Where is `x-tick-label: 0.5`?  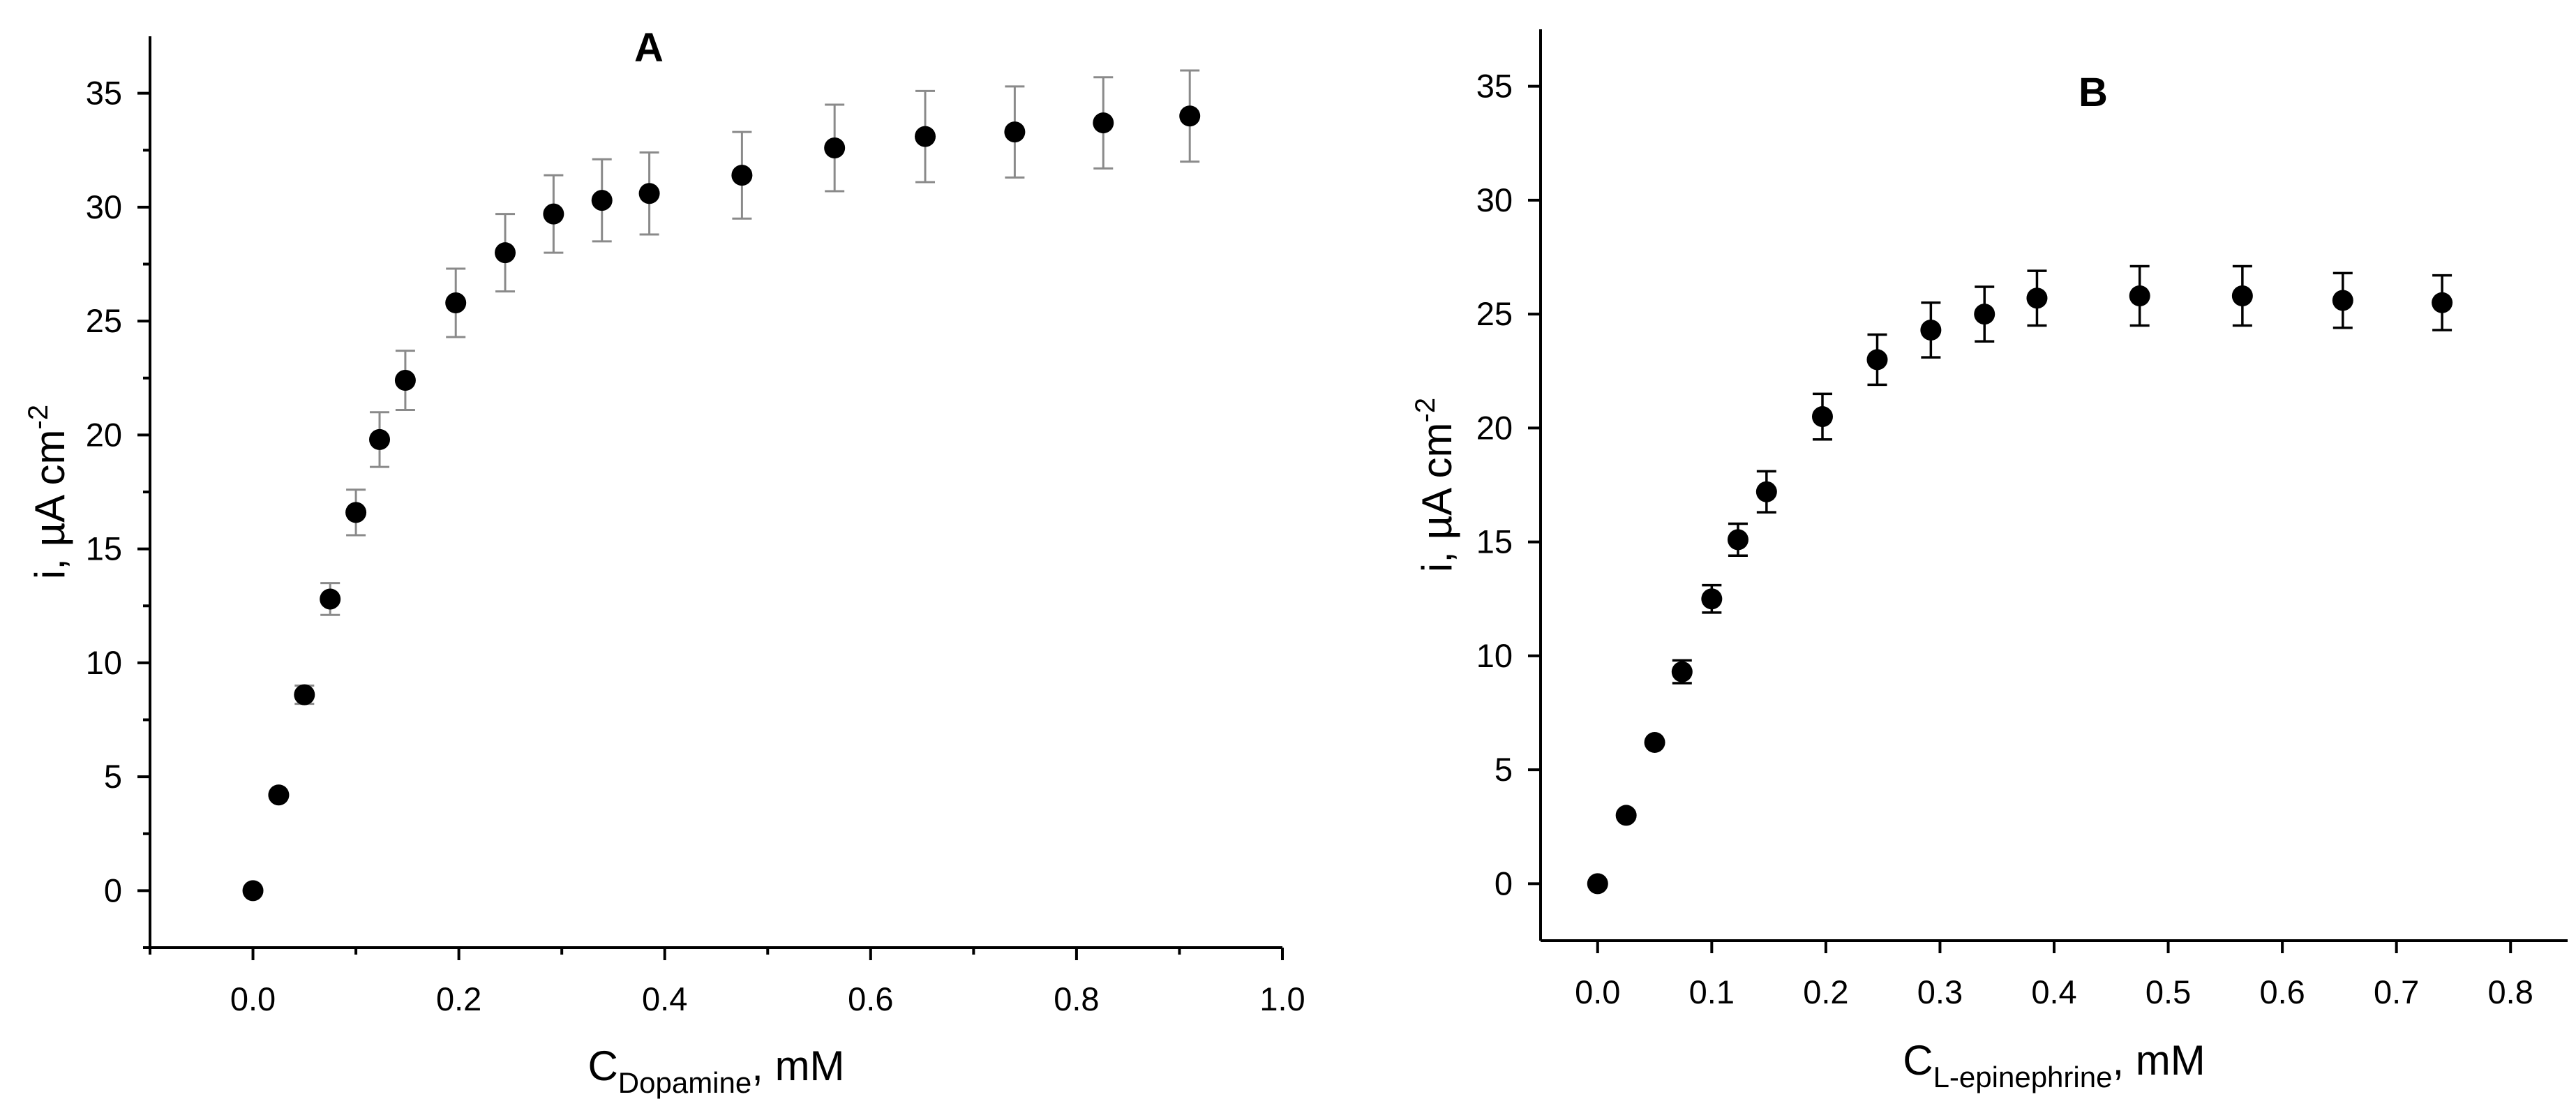 x-tick-label: 0.5 is located at coordinates (2168, 991).